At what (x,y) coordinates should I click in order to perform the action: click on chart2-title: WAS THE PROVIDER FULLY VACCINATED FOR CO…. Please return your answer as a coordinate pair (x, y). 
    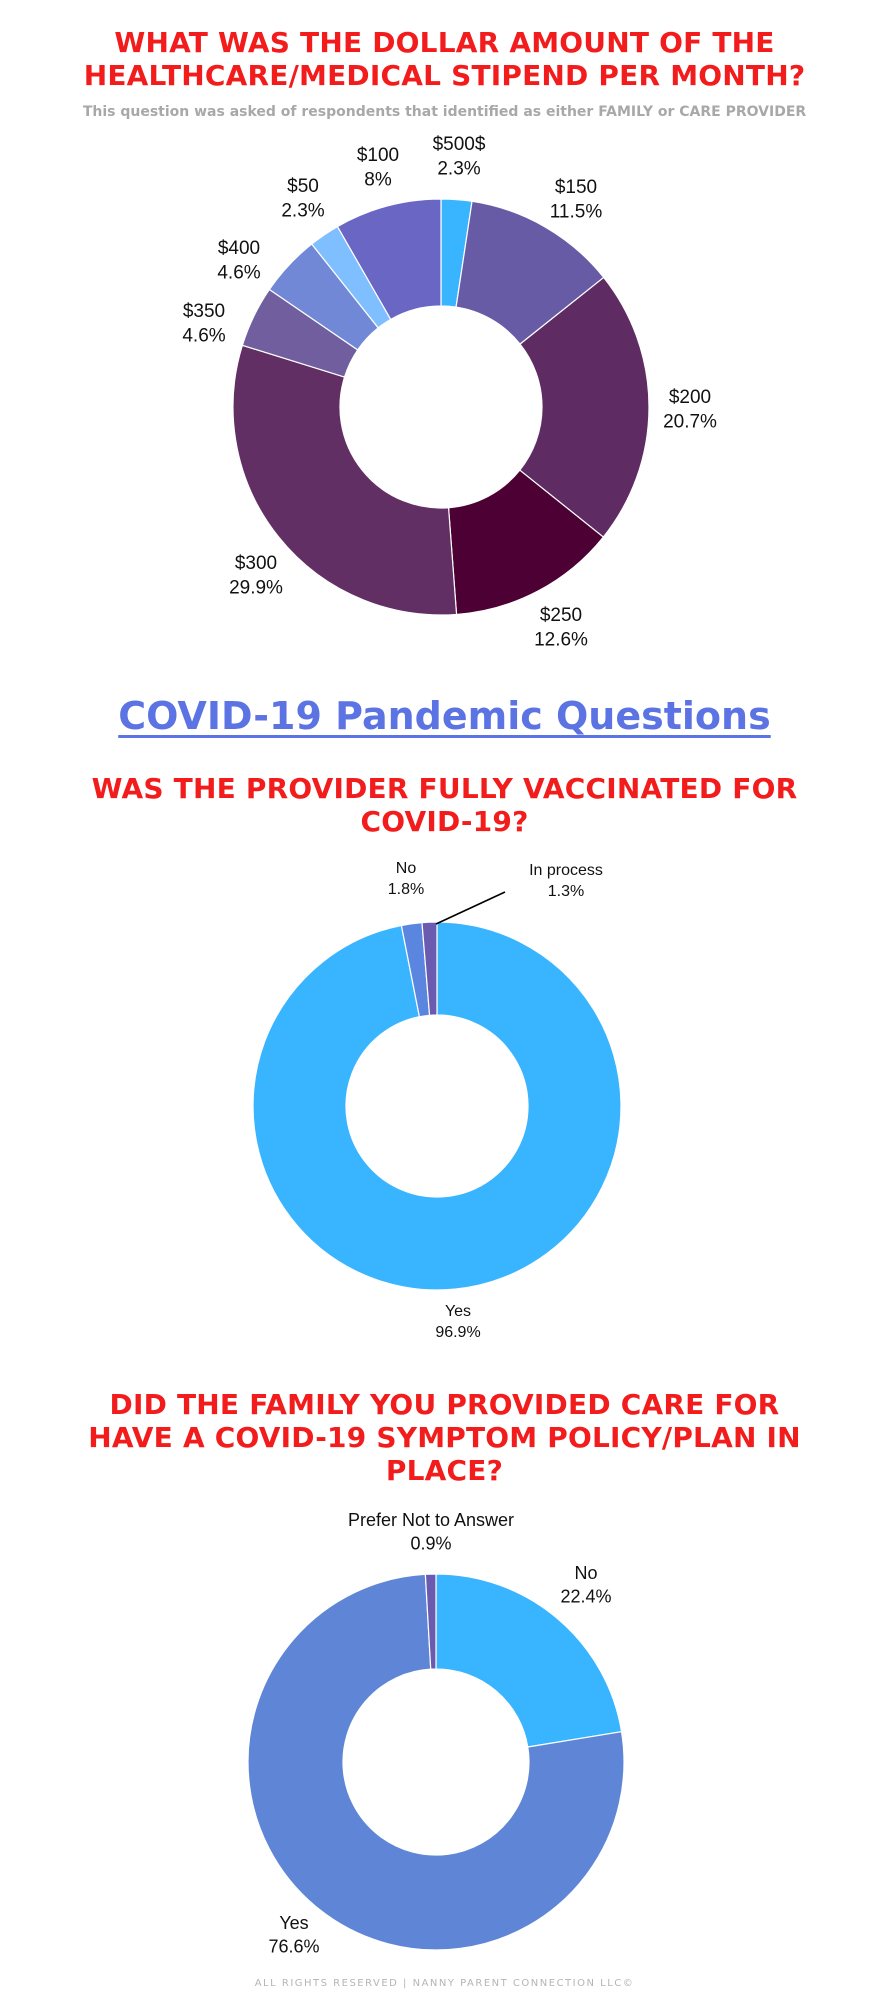
    Looking at the image, I should click on (444, 805).